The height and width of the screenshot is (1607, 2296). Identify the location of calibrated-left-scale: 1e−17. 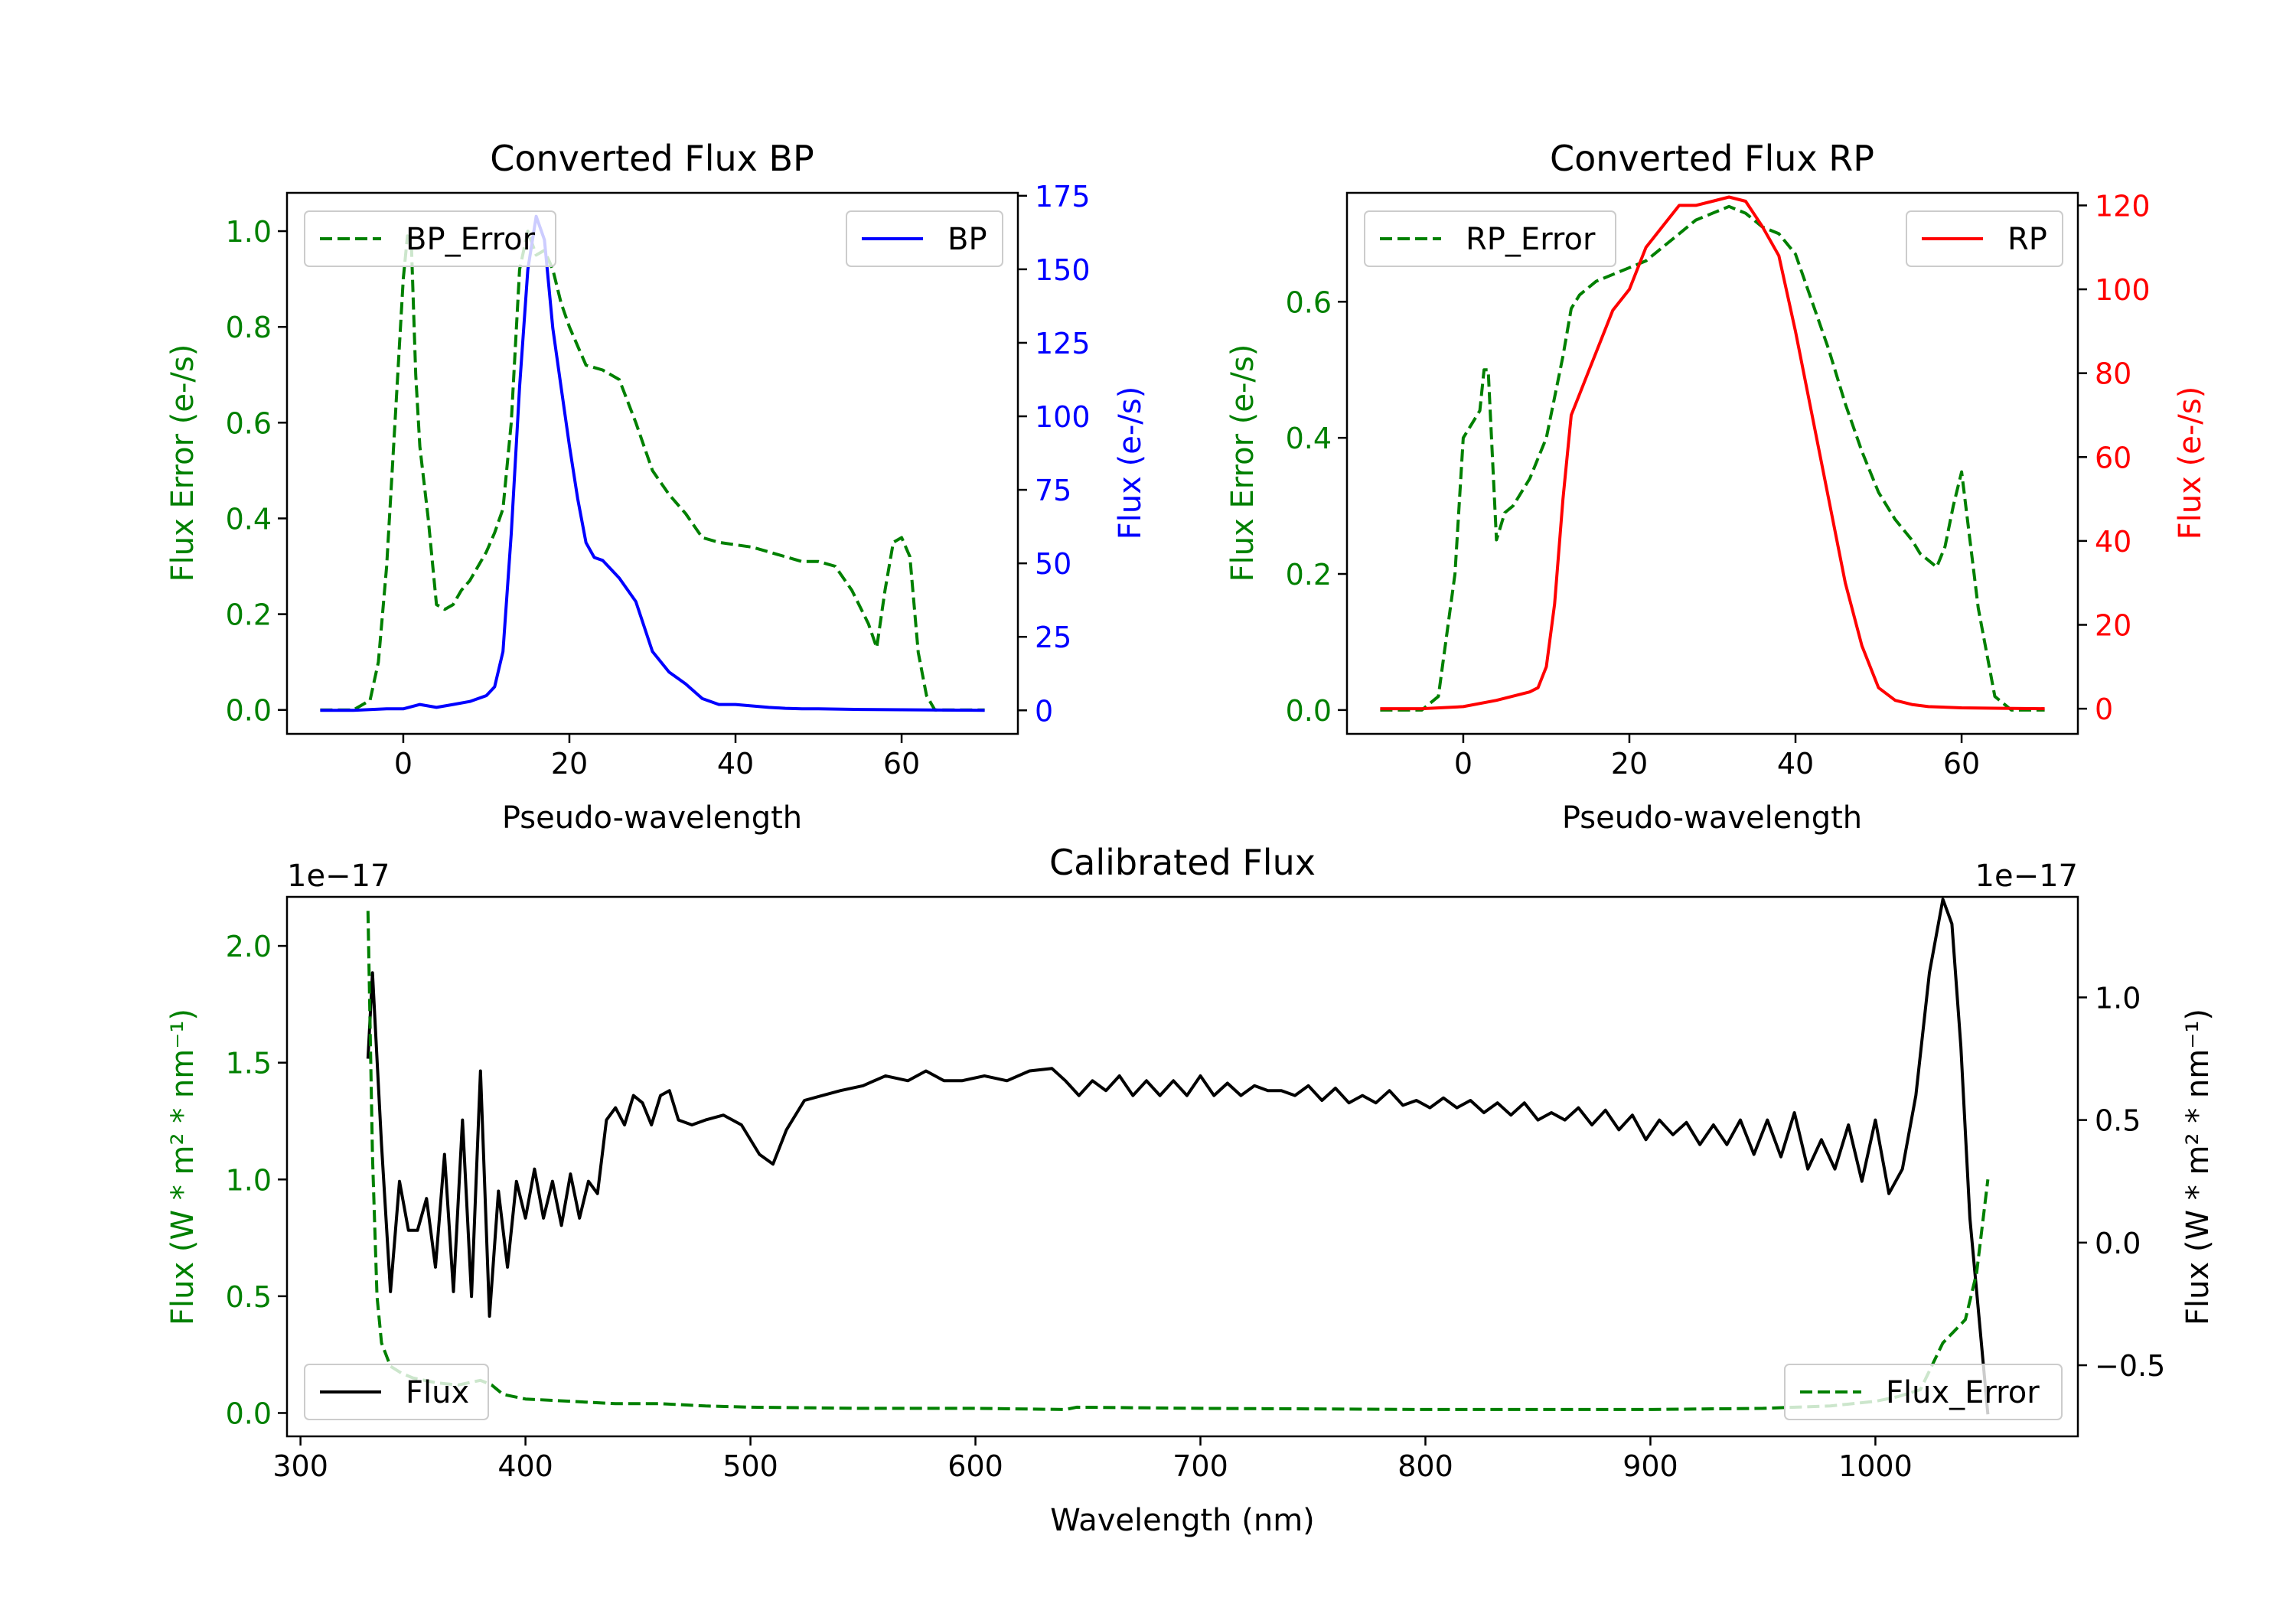
(338, 876).